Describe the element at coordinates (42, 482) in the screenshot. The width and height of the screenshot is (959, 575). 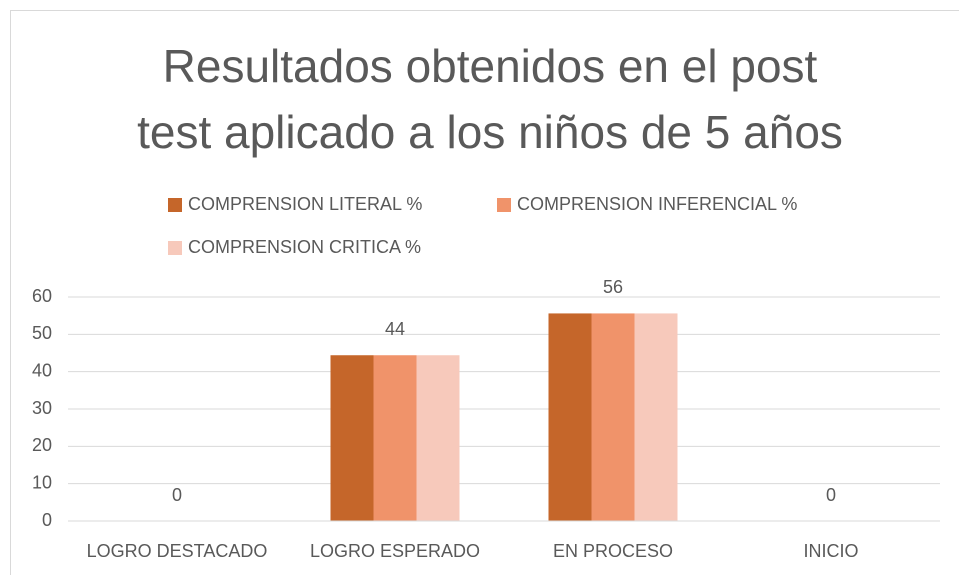
I see `y-tick-label: 10` at that location.